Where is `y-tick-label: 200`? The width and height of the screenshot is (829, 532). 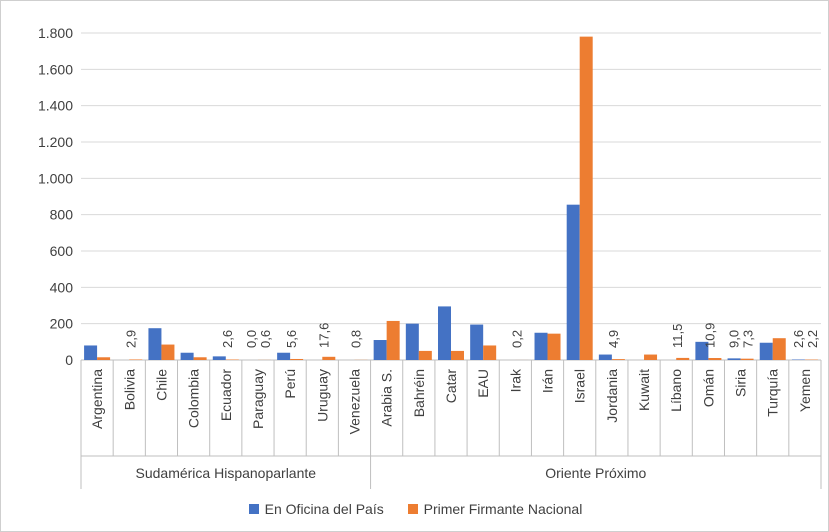
y-tick-label: 200 is located at coordinates (62, 324).